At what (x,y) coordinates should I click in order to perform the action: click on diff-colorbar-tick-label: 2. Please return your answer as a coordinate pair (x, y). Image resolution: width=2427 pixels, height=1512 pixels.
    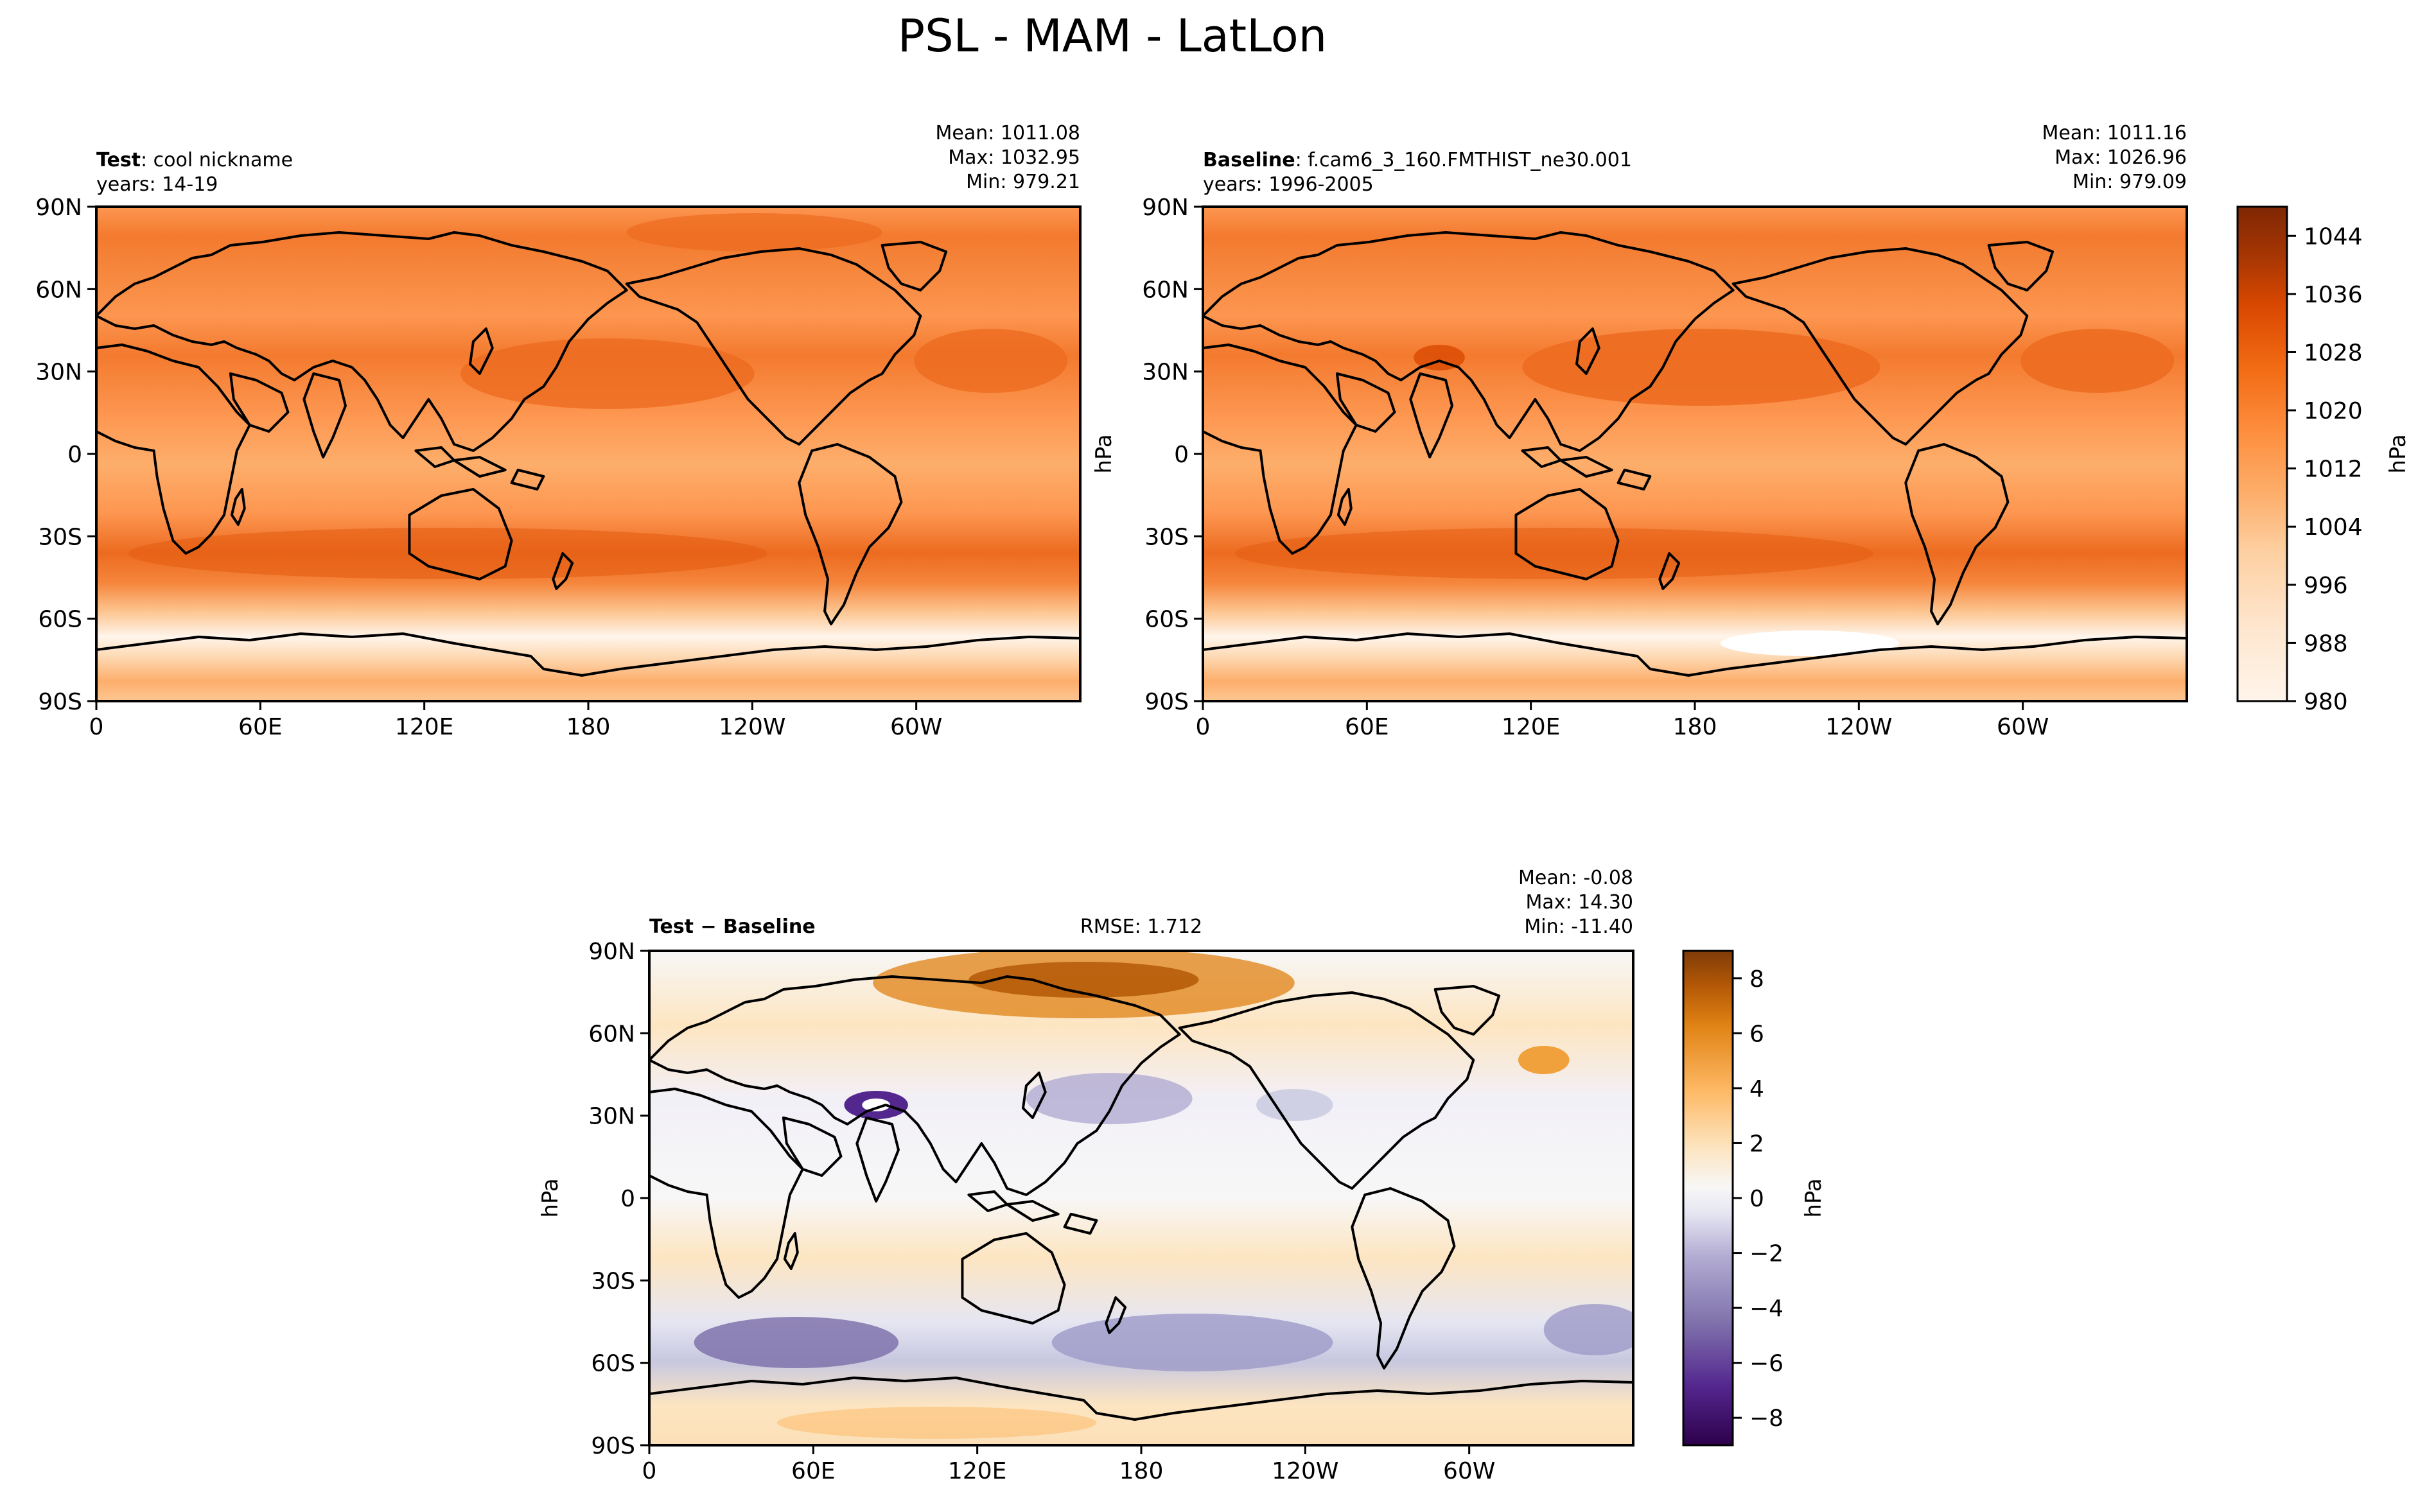
    Looking at the image, I should click on (1756, 1144).